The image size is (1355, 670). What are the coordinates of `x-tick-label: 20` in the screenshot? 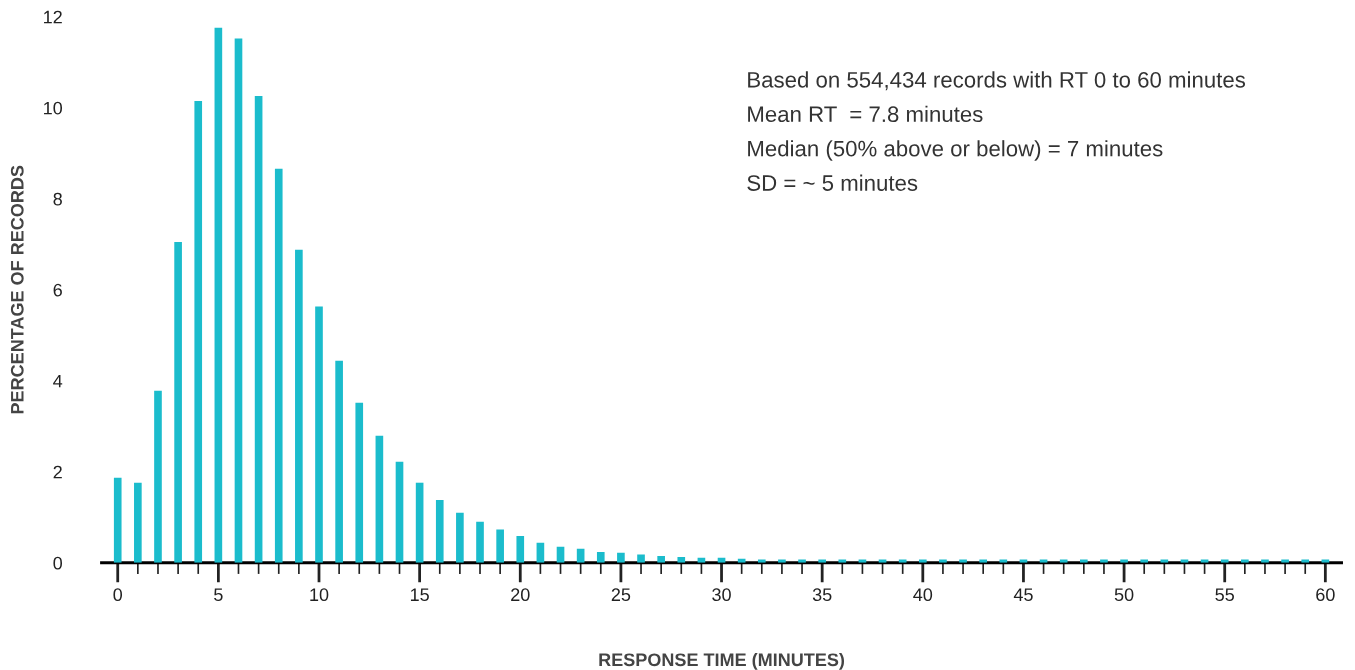 It's located at (520, 595).